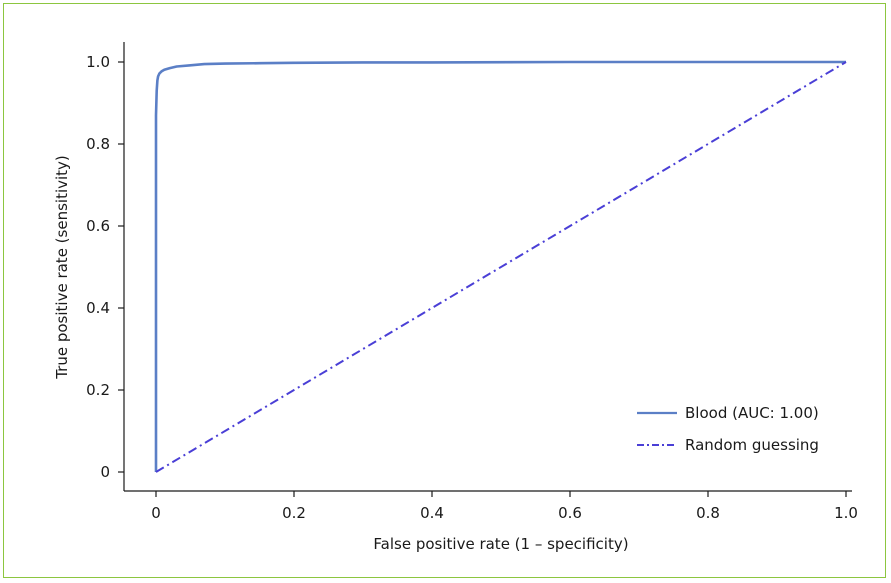 Image resolution: width=891 pixels, height=583 pixels. Describe the element at coordinates (98, 62) in the screenshot. I see `y-tick-label: 1.0` at that location.